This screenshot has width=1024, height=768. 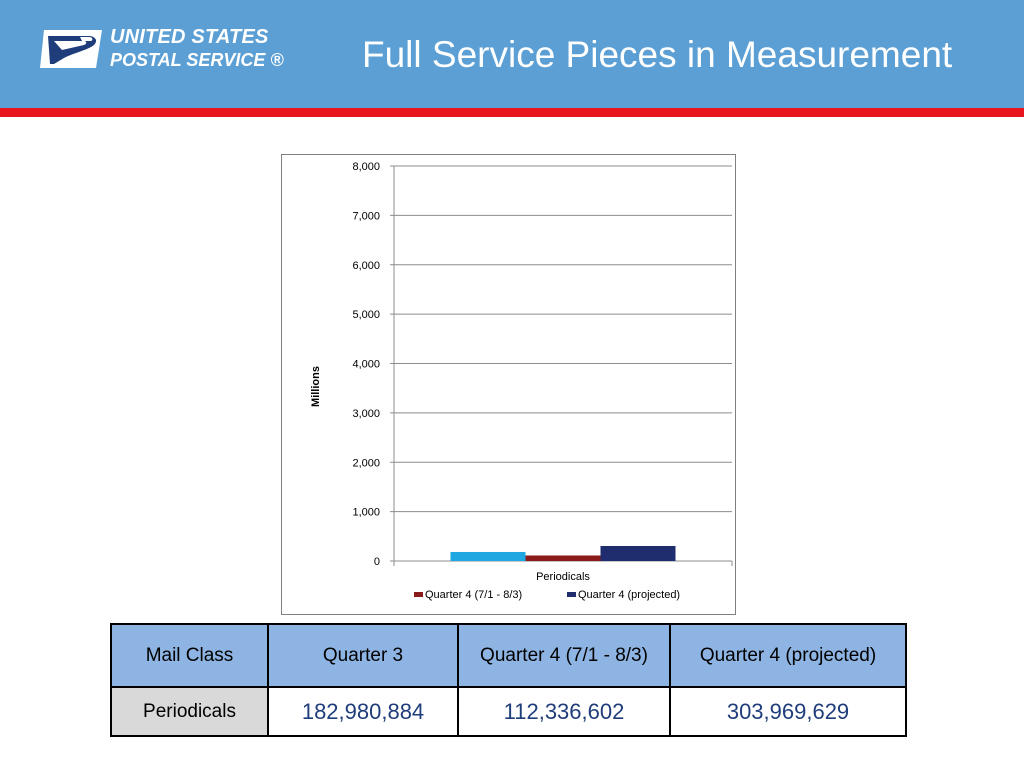 I want to click on legend-label: Quarter 4 (7/1 - 8/3), so click(x=473, y=595).